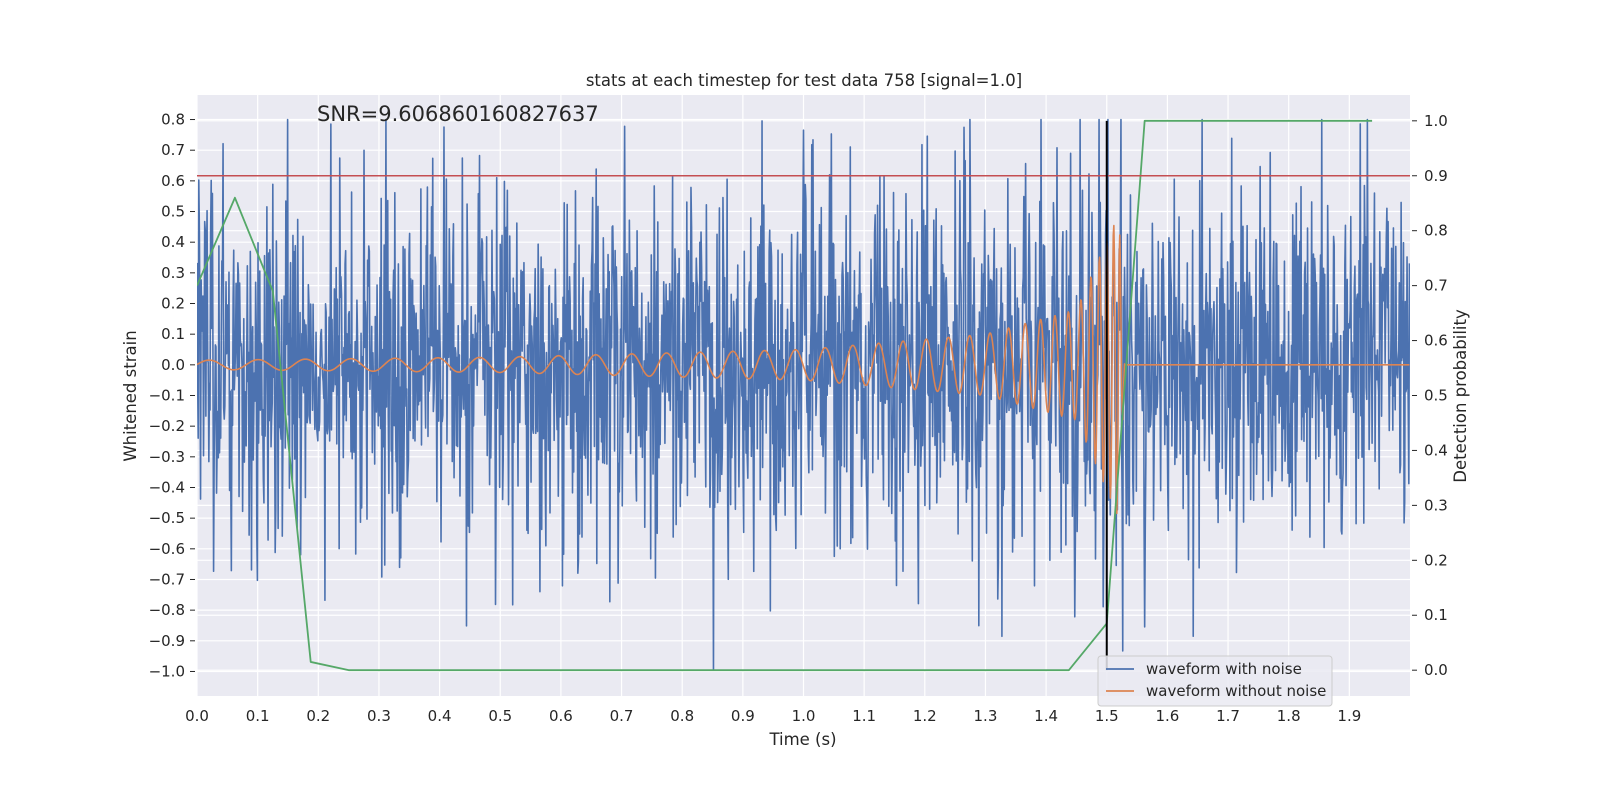  I want to click on y-tick-label: 0.6, so click(173, 181).